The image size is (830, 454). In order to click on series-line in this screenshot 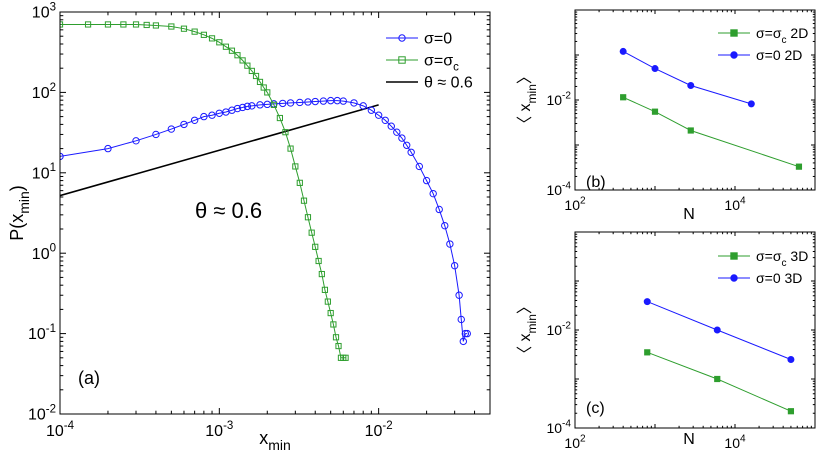, I will do `click(711, 132)`.